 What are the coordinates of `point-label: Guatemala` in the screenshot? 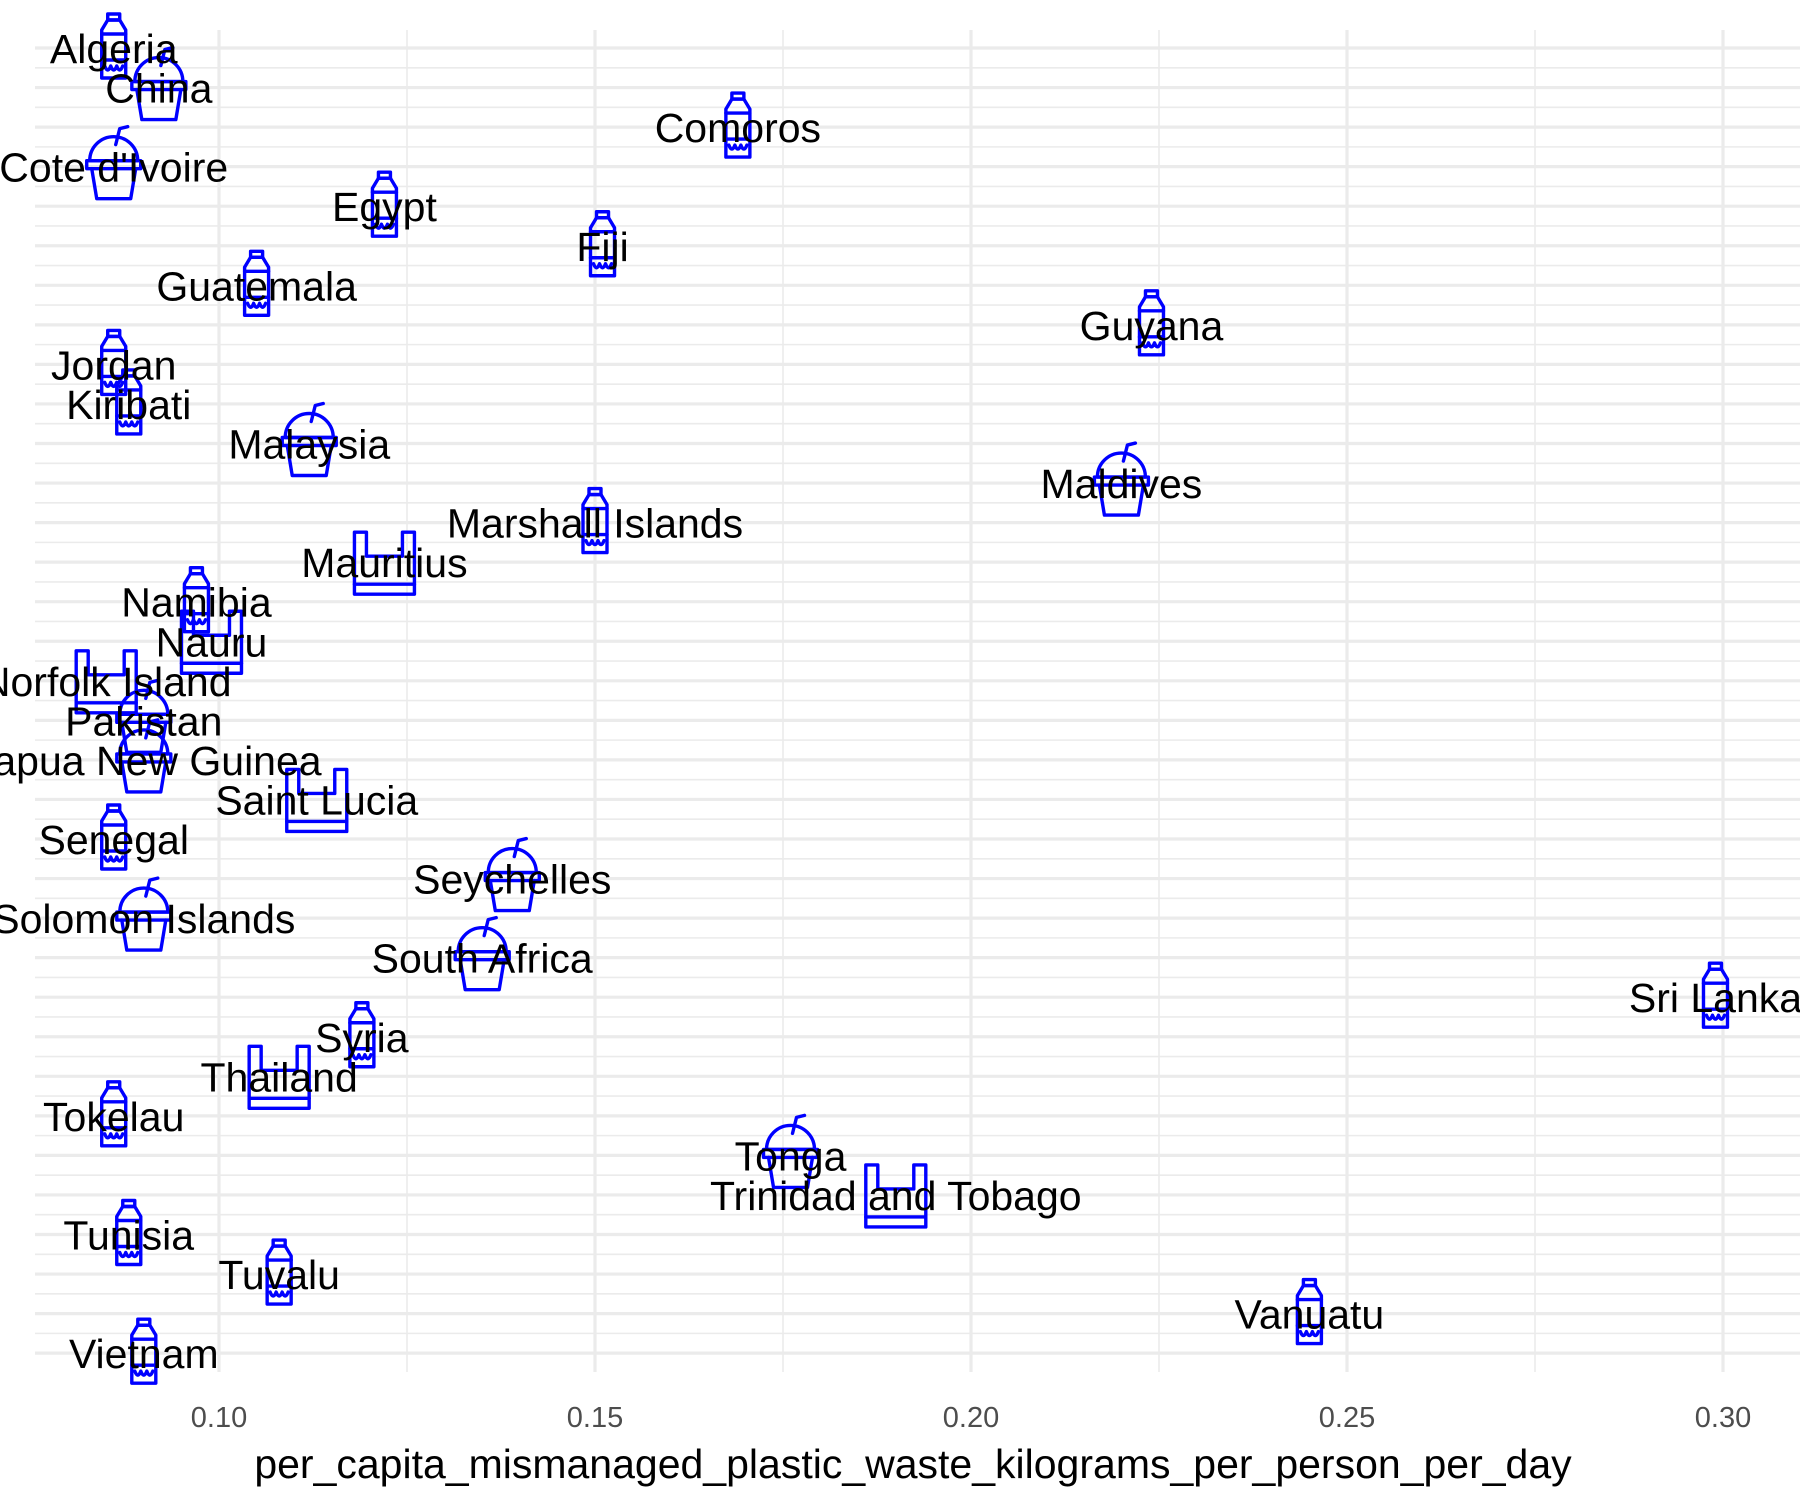 It's located at (256, 286).